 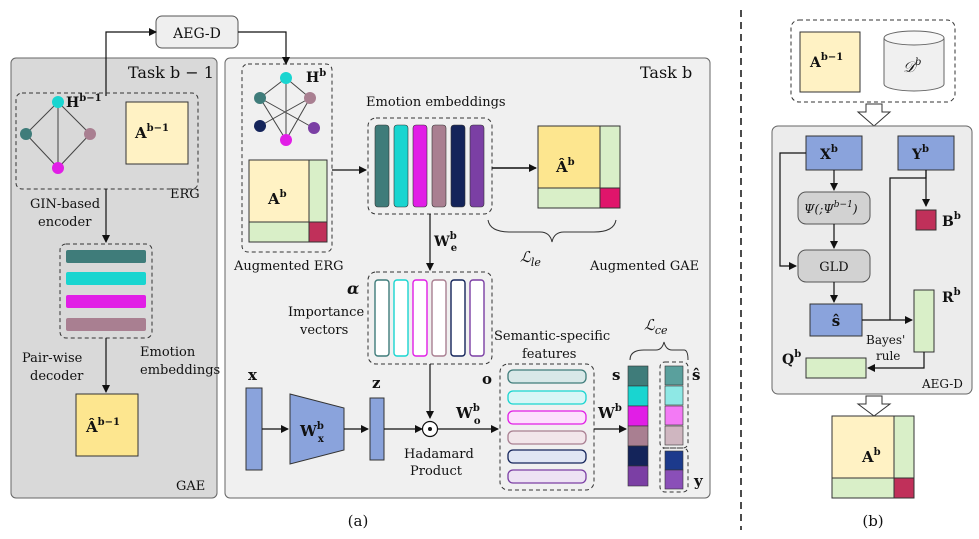 I want to click on a-cur-corner, so click(x=318, y=232).